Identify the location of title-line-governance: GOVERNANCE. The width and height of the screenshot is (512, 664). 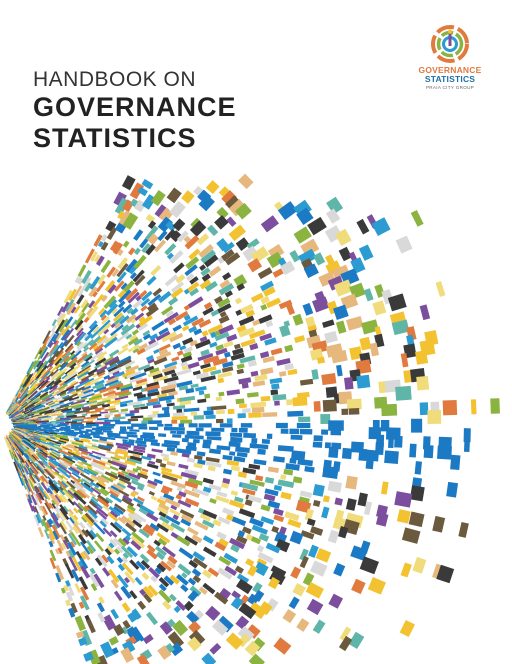
(135, 107).